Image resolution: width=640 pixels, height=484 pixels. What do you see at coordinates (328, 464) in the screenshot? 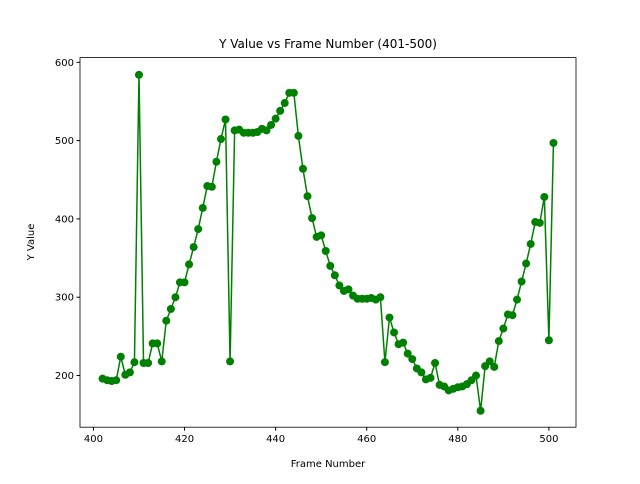
I see `x-axis-label: Frame Number` at bounding box center [328, 464].